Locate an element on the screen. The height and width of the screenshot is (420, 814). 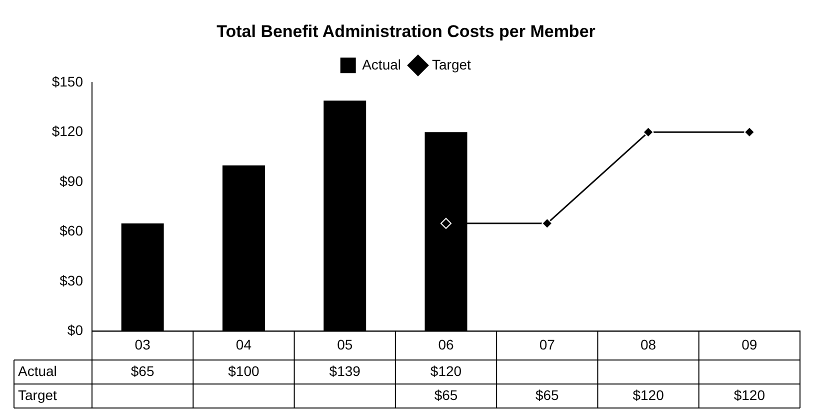
data-label: $100 is located at coordinates (244, 370).